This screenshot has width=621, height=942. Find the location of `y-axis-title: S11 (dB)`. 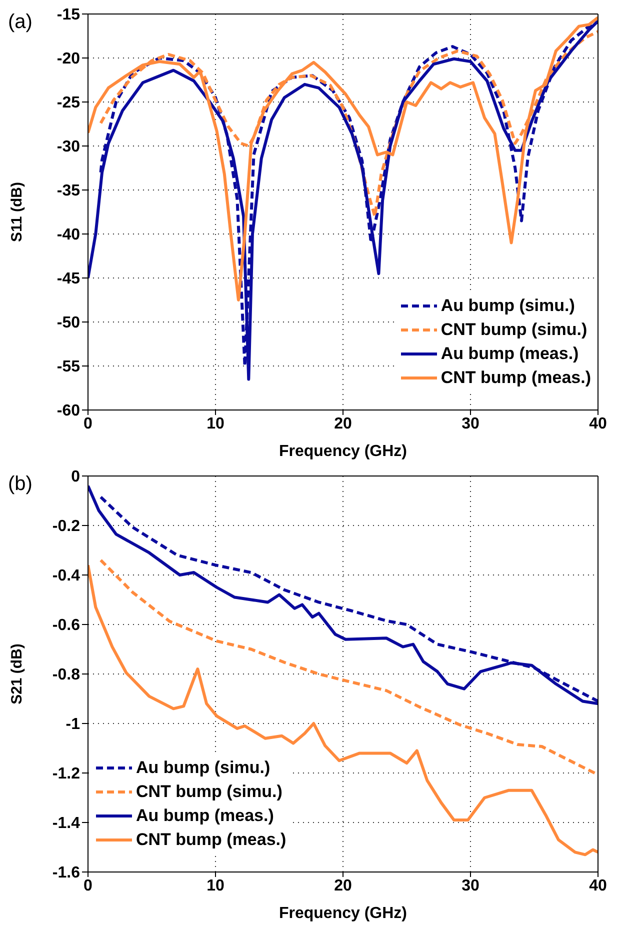

y-axis-title: S11 (dB) is located at coordinates (17, 212).